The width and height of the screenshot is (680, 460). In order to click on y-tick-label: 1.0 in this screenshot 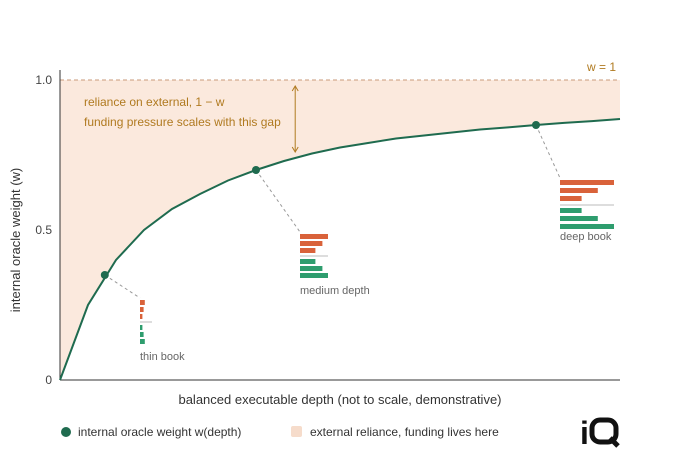, I will do `click(43, 80)`.